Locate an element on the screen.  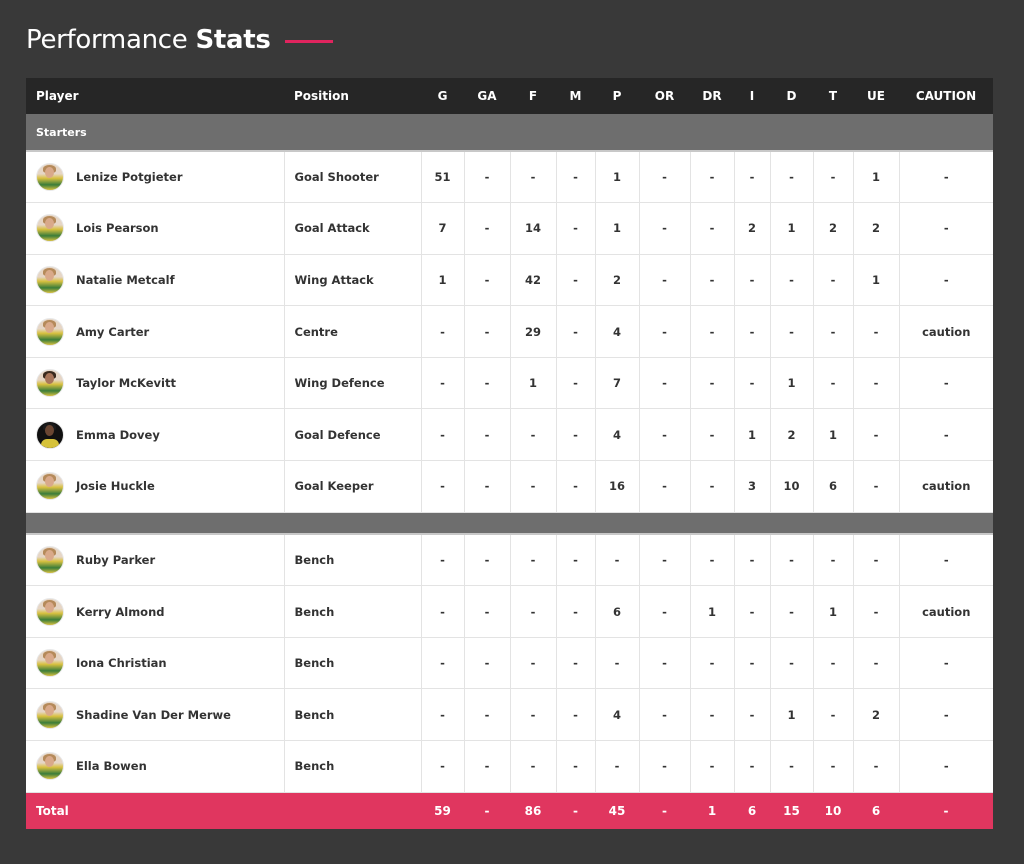
player-info: Shadine Van Der Merwe is located at coordinates (160, 714).